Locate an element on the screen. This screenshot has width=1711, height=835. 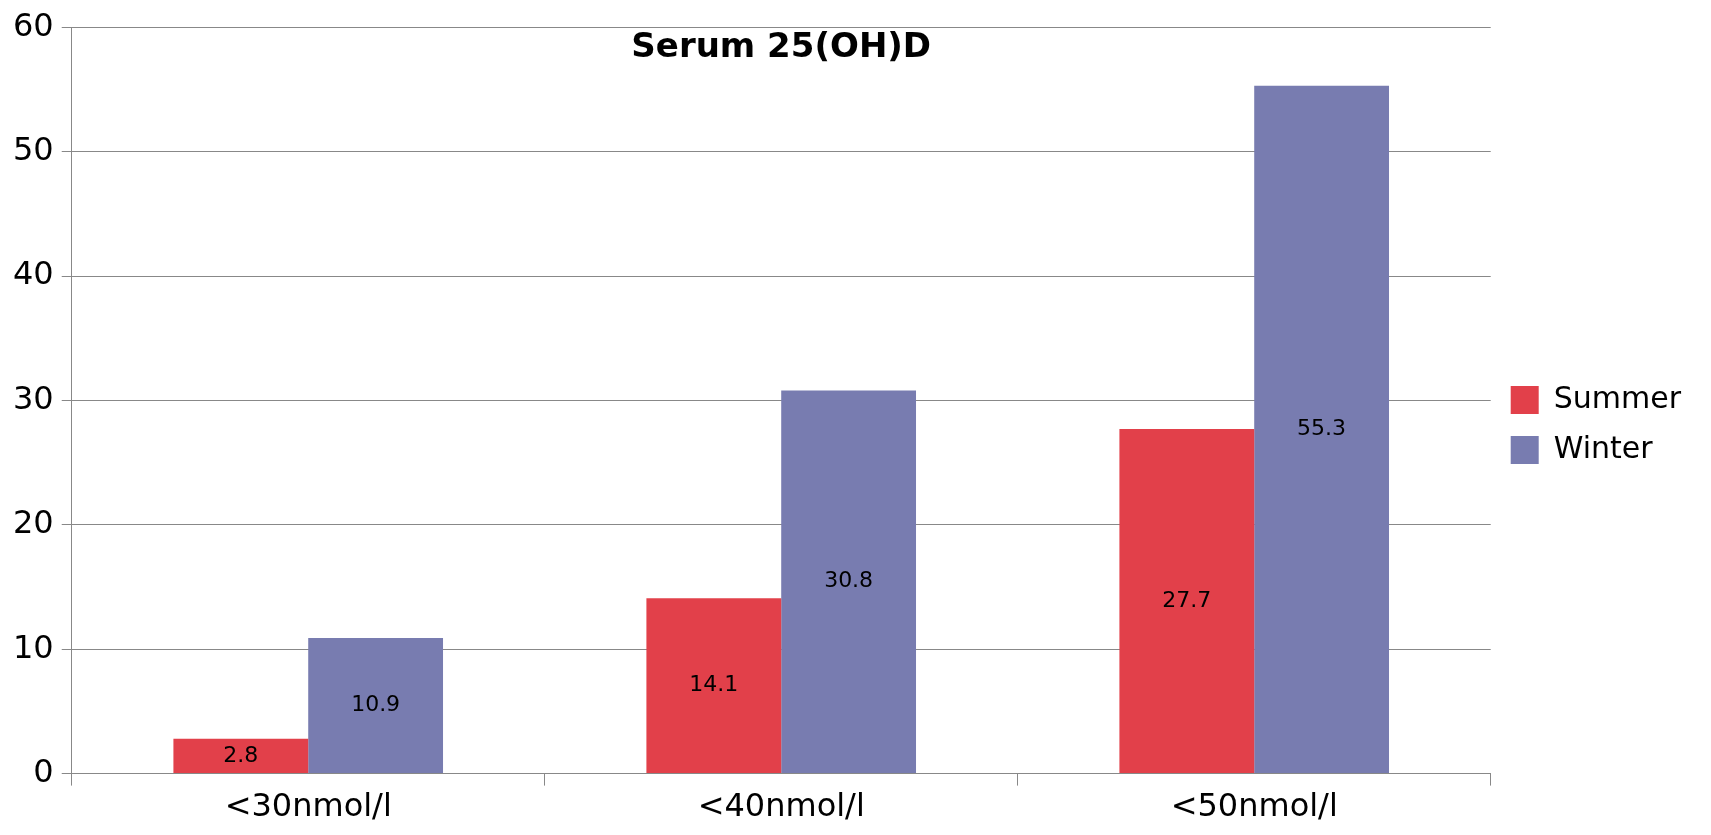
data-label: 27.7 is located at coordinates (1187, 599).